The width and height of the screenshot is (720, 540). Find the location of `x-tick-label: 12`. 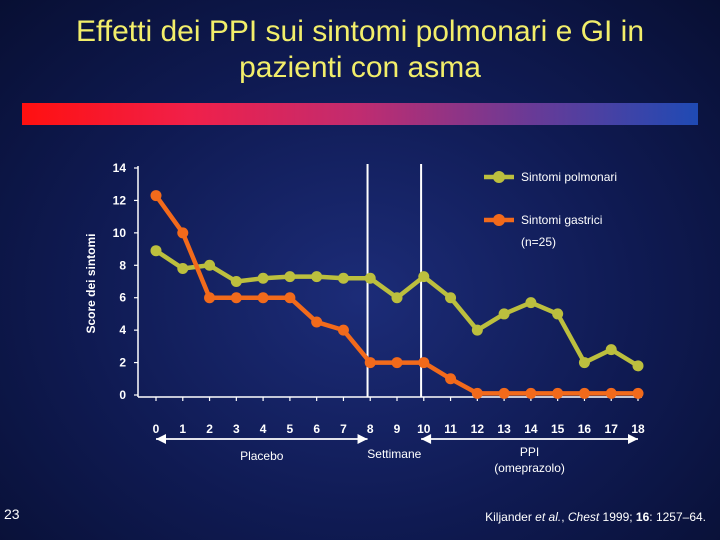

x-tick-label: 12 is located at coordinates (478, 429).